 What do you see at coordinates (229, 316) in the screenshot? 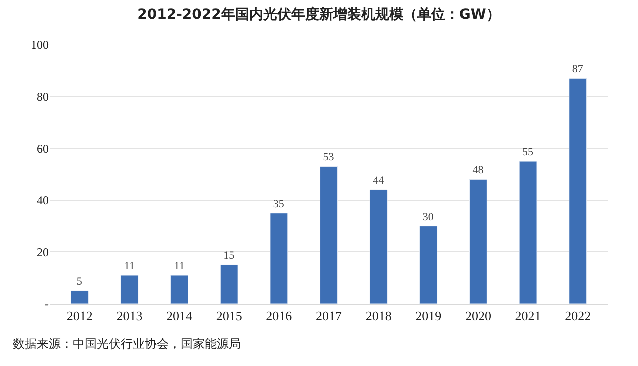
I see `x-tick-label: 2015` at bounding box center [229, 316].